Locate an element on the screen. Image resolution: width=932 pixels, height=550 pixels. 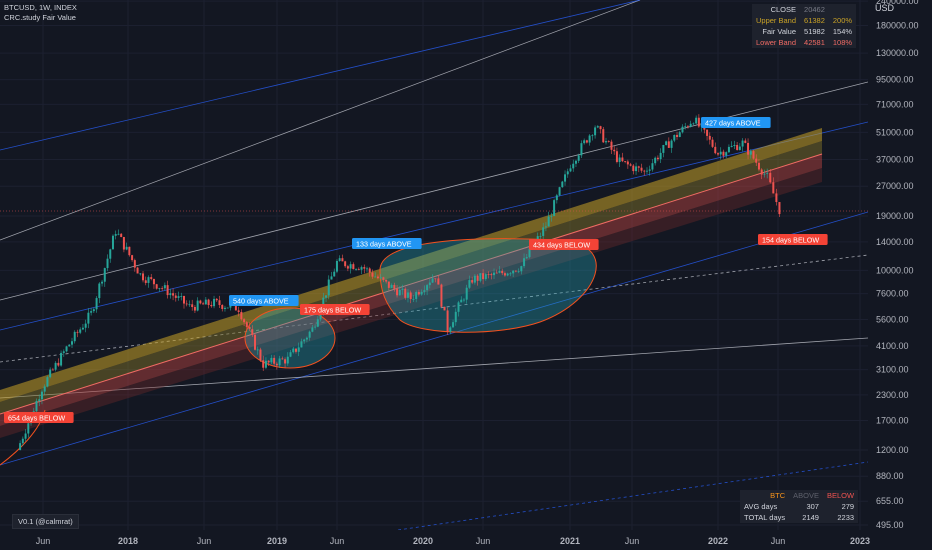
y-tick-label: 2300.00 is located at coordinates (892, 395).